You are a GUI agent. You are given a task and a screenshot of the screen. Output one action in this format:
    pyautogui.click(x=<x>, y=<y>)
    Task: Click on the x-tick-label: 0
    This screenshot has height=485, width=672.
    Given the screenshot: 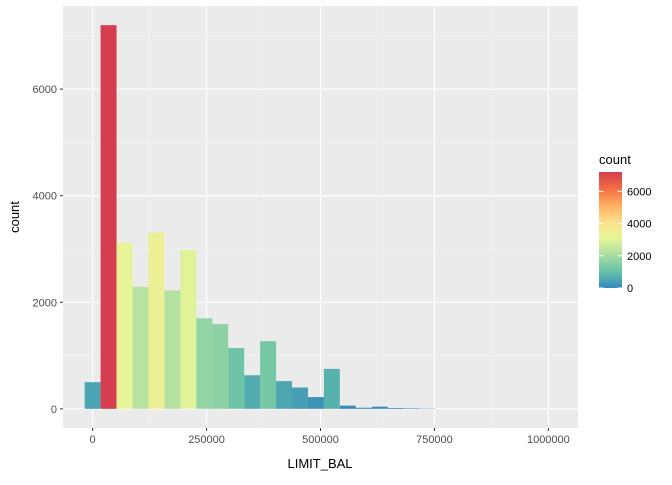 What is the action you would take?
    pyautogui.click(x=93, y=440)
    